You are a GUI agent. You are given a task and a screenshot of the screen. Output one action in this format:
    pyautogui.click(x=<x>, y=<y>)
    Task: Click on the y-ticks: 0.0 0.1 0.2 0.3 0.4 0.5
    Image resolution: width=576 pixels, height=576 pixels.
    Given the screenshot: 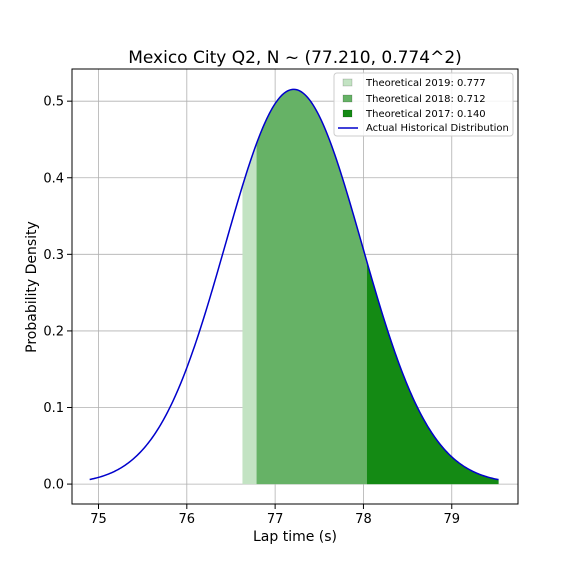 What is the action you would take?
    pyautogui.click(x=57, y=294)
    